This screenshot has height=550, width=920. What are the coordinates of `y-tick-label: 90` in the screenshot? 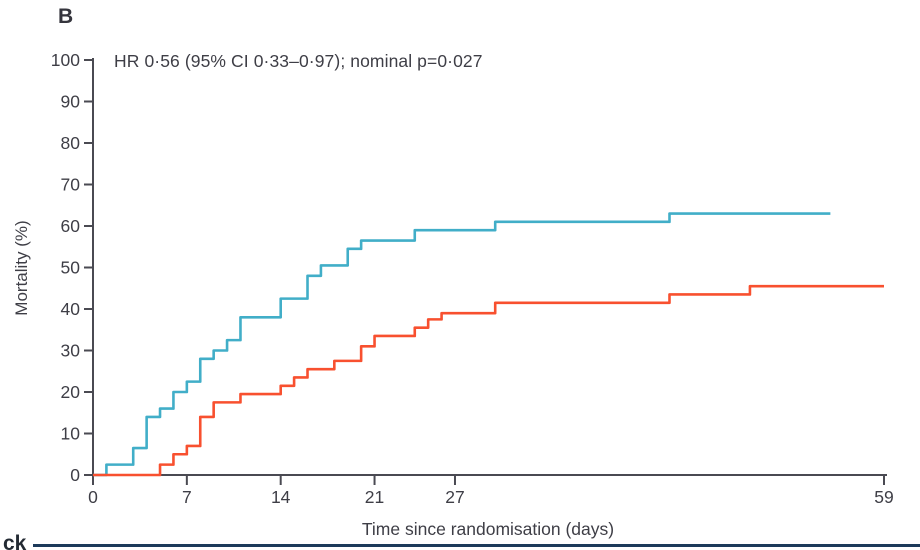 It's located at (71, 102).